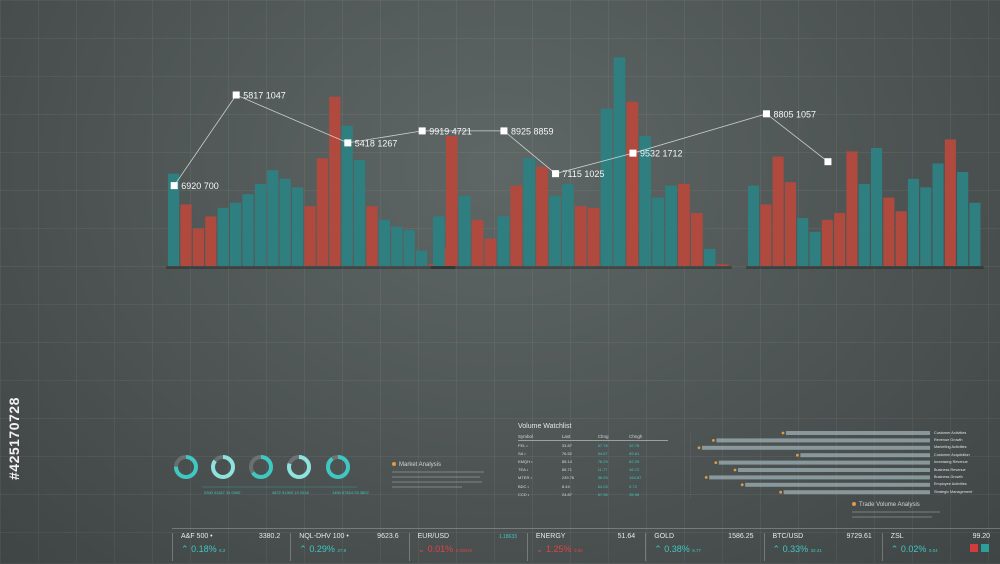  Describe the element at coordinates (433, 536) in the screenshot. I see `ticker-name: EUR/USD` at that location.